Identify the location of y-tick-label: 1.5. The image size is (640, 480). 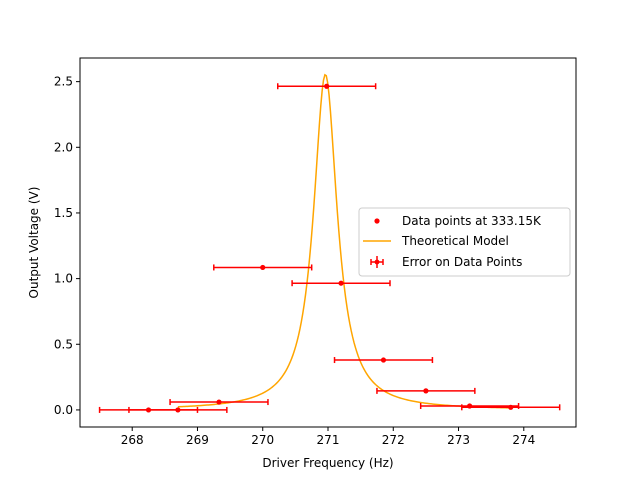
(63, 213).